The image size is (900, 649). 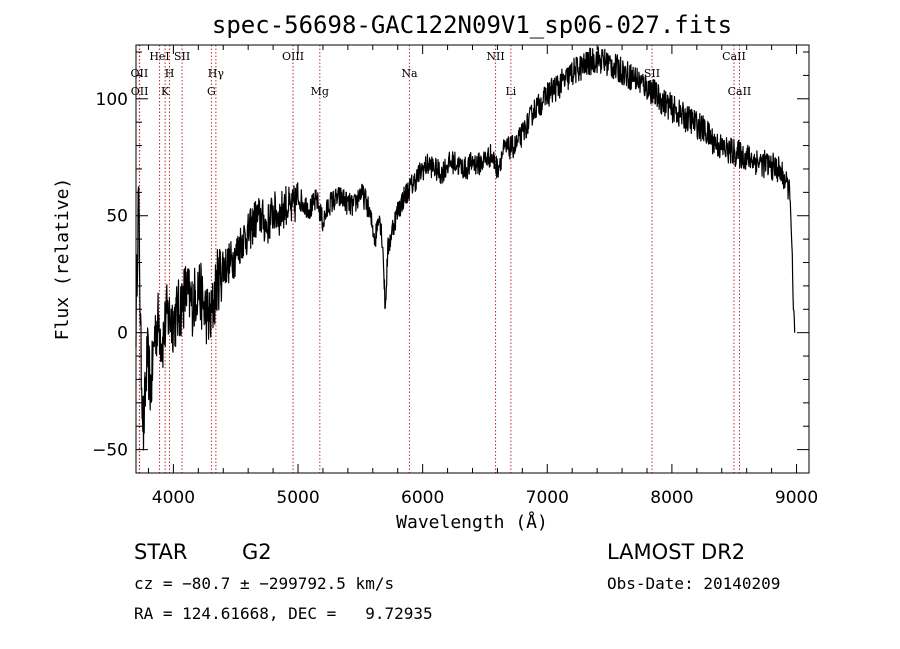 What do you see at coordinates (170, 73) in the screenshot?
I see `line-label-4: H` at bounding box center [170, 73].